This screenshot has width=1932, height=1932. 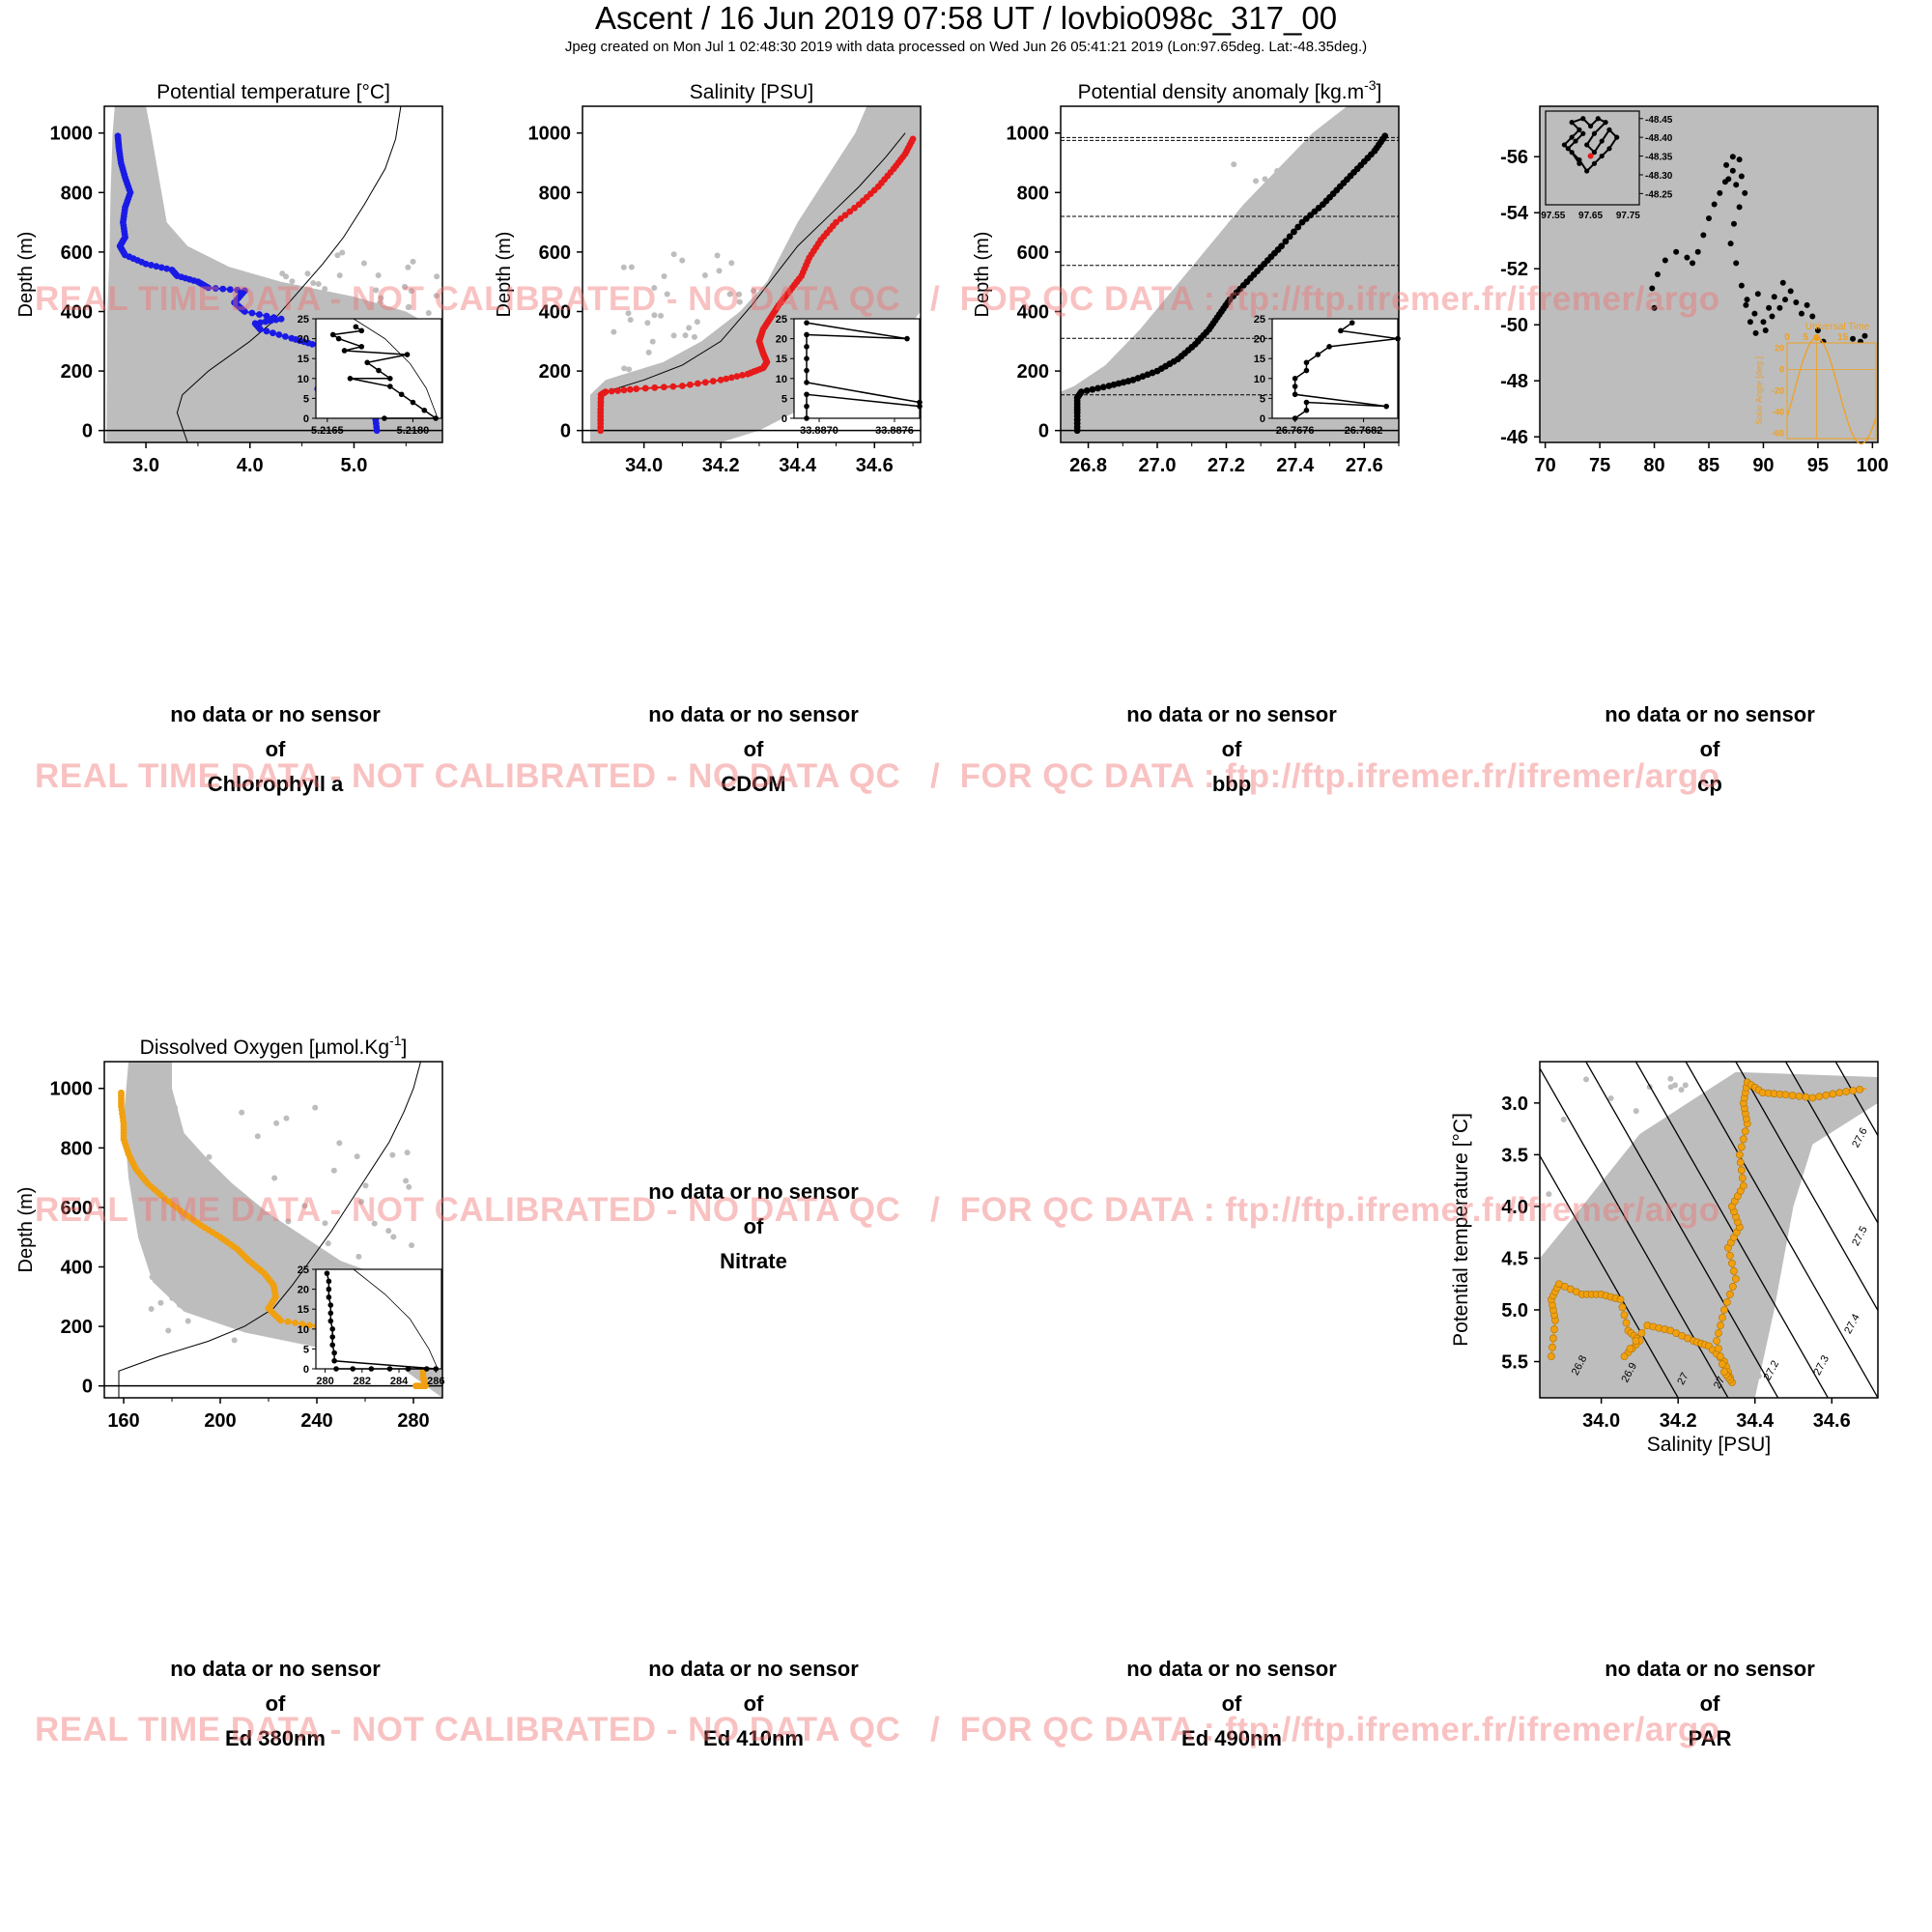 What do you see at coordinates (354, 465) in the screenshot?
I see `x-tick-label: 5.0` at bounding box center [354, 465].